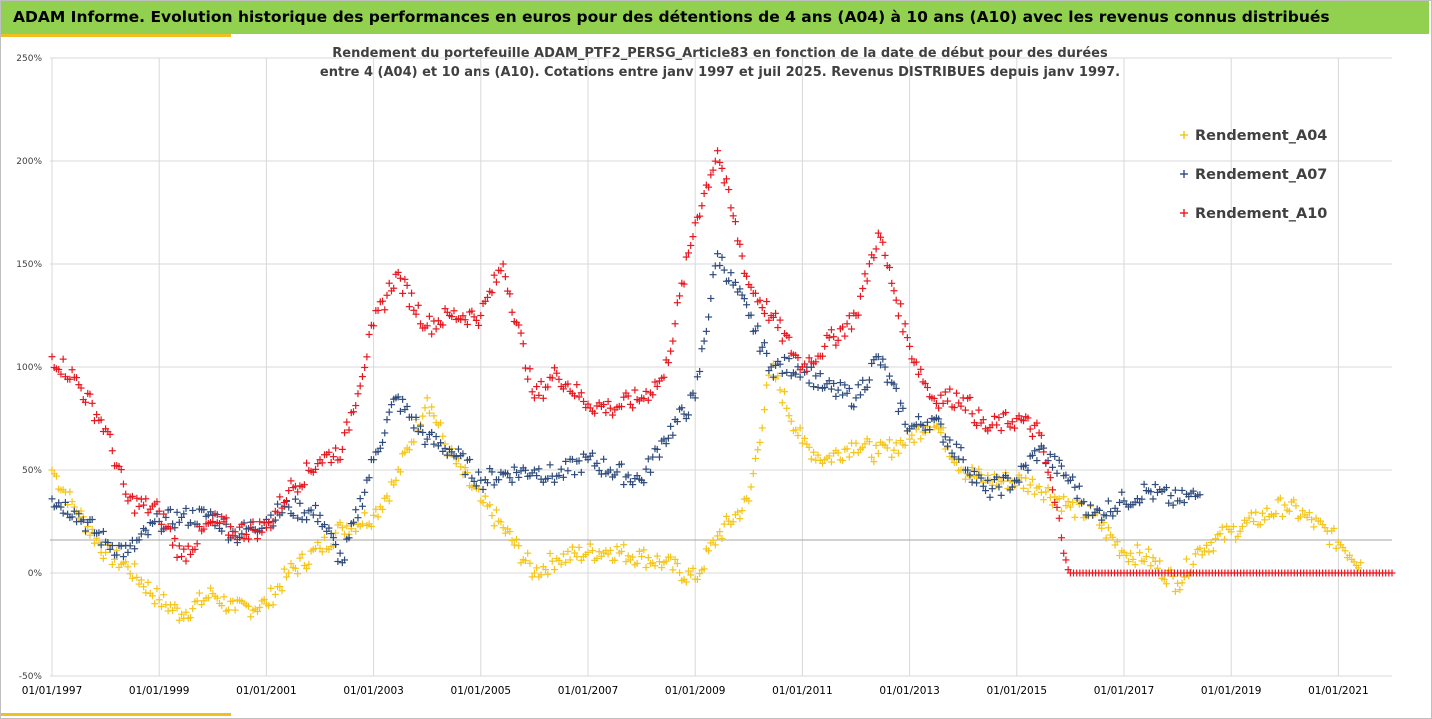  Describe the element at coordinates (481, 691) in the screenshot. I see `x-tick-label: 01/01/2005` at that location.